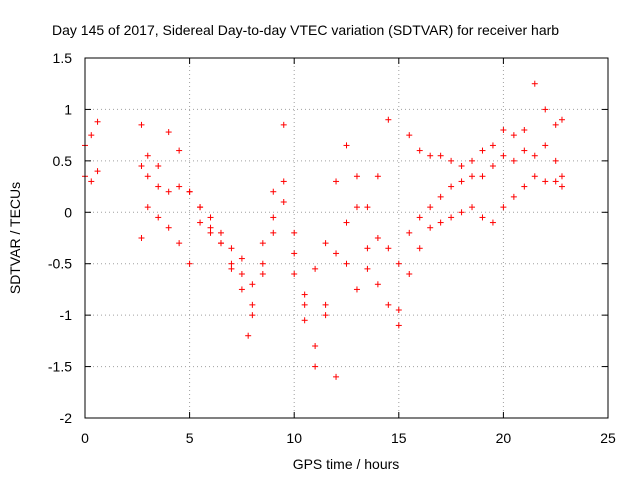 Image resolution: width=640 pixels, height=480 pixels. Describe the element at coordinates (66, 418) in the screenshot. I see `y-tick-label: -2` at that location.